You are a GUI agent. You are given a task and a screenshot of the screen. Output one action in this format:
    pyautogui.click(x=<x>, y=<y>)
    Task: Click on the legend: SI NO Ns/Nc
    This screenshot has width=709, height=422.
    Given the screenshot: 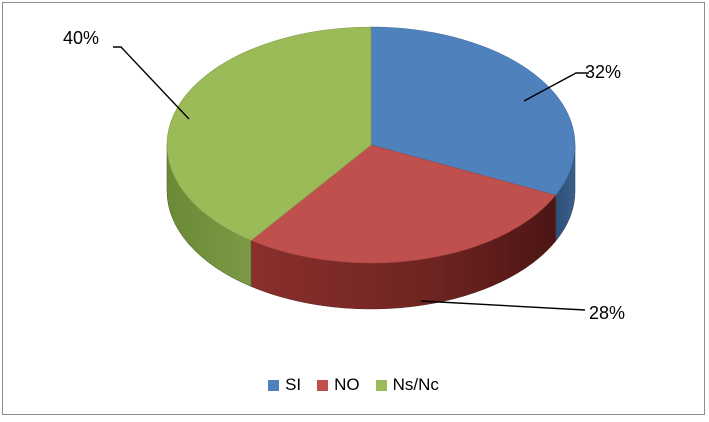 What is the action you would take?
    pyautogui.click(x=353, y=385)
    